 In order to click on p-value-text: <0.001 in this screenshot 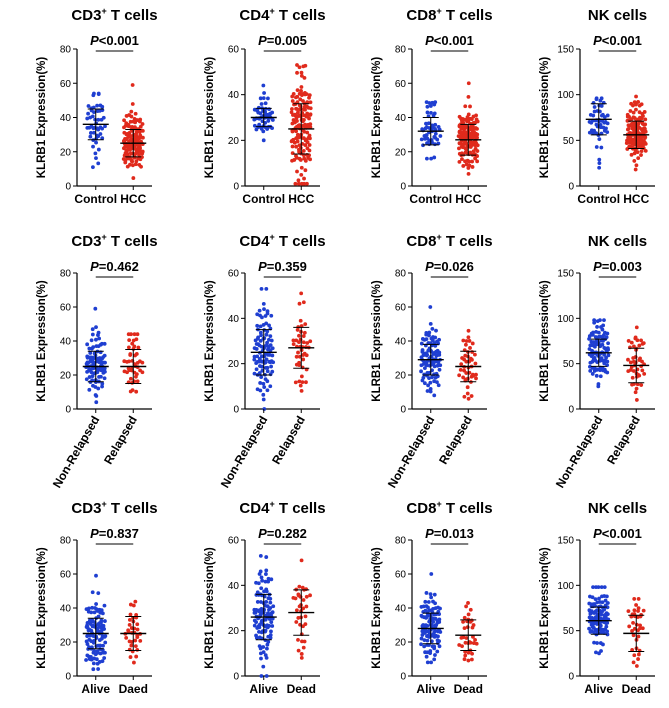, I will do `click(622, 40)`.